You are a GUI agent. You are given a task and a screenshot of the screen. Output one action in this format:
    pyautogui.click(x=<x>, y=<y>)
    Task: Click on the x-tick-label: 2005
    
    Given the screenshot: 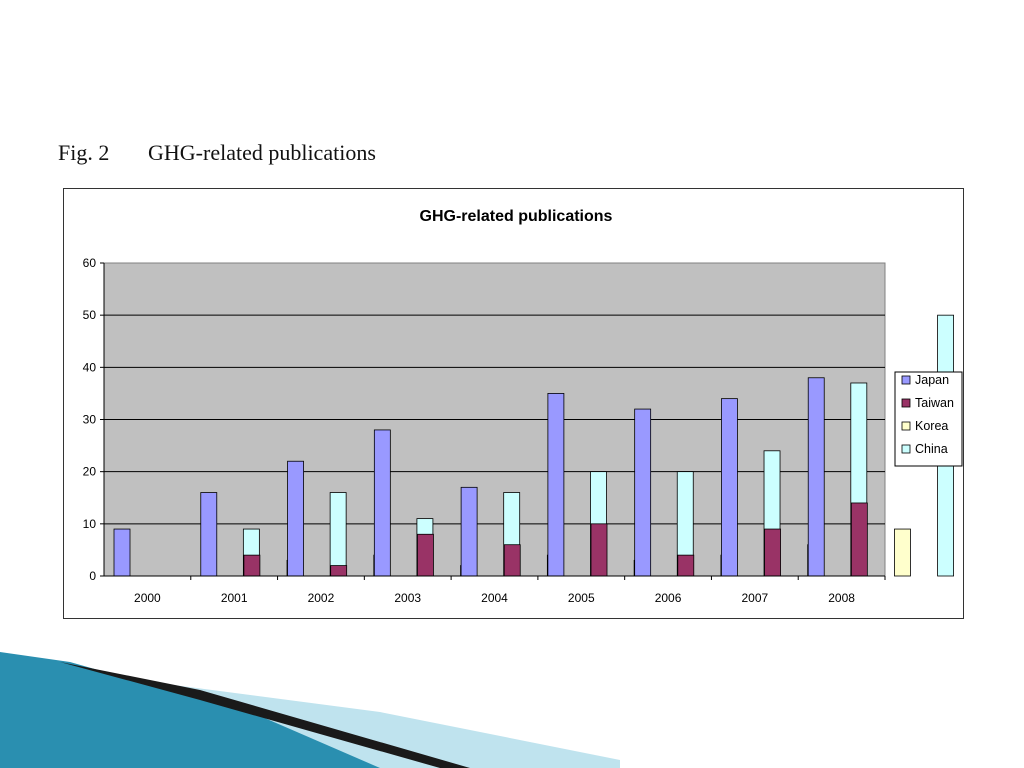 What is the action you would take?
    pyautogui.click(x=581, y=598)
    